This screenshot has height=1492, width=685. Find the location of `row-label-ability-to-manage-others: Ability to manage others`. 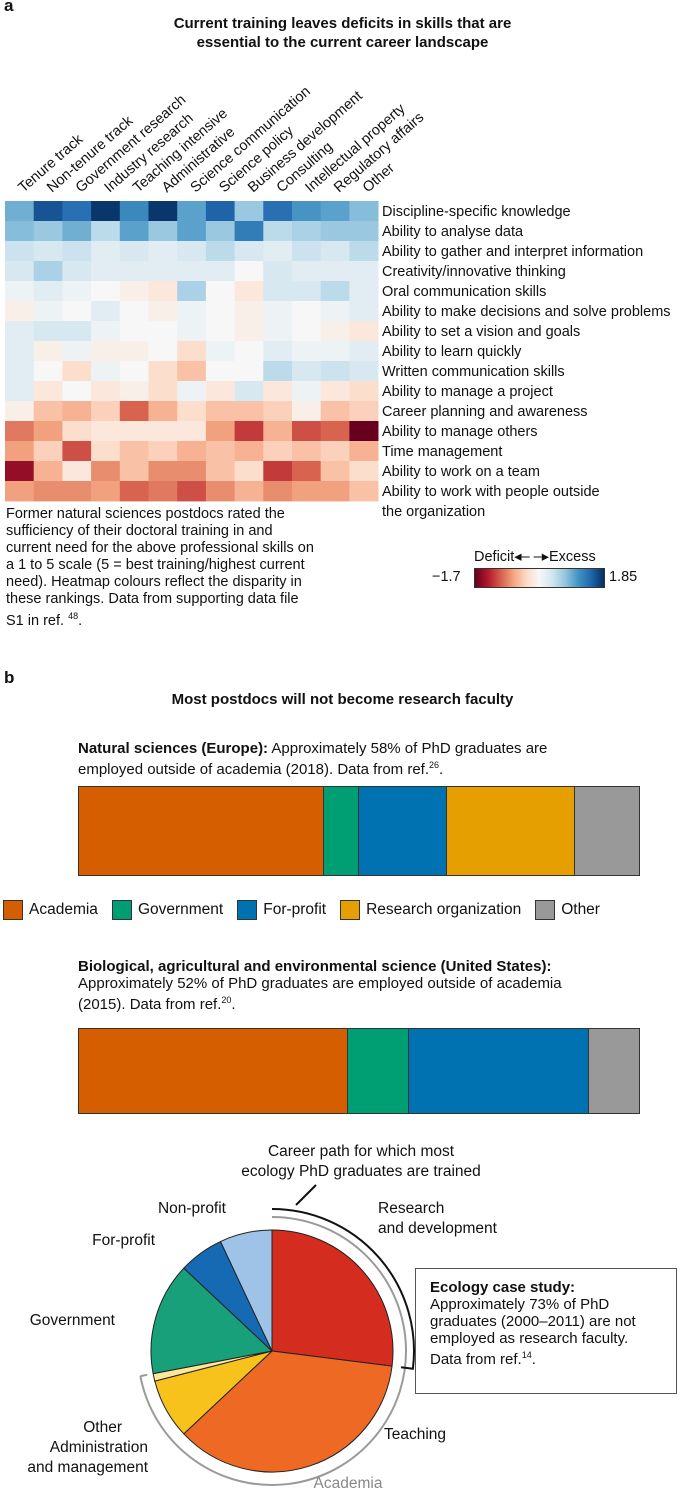

row-label-ability-to-manage-others: Ability to manage others is located at coordinates (460, 432).